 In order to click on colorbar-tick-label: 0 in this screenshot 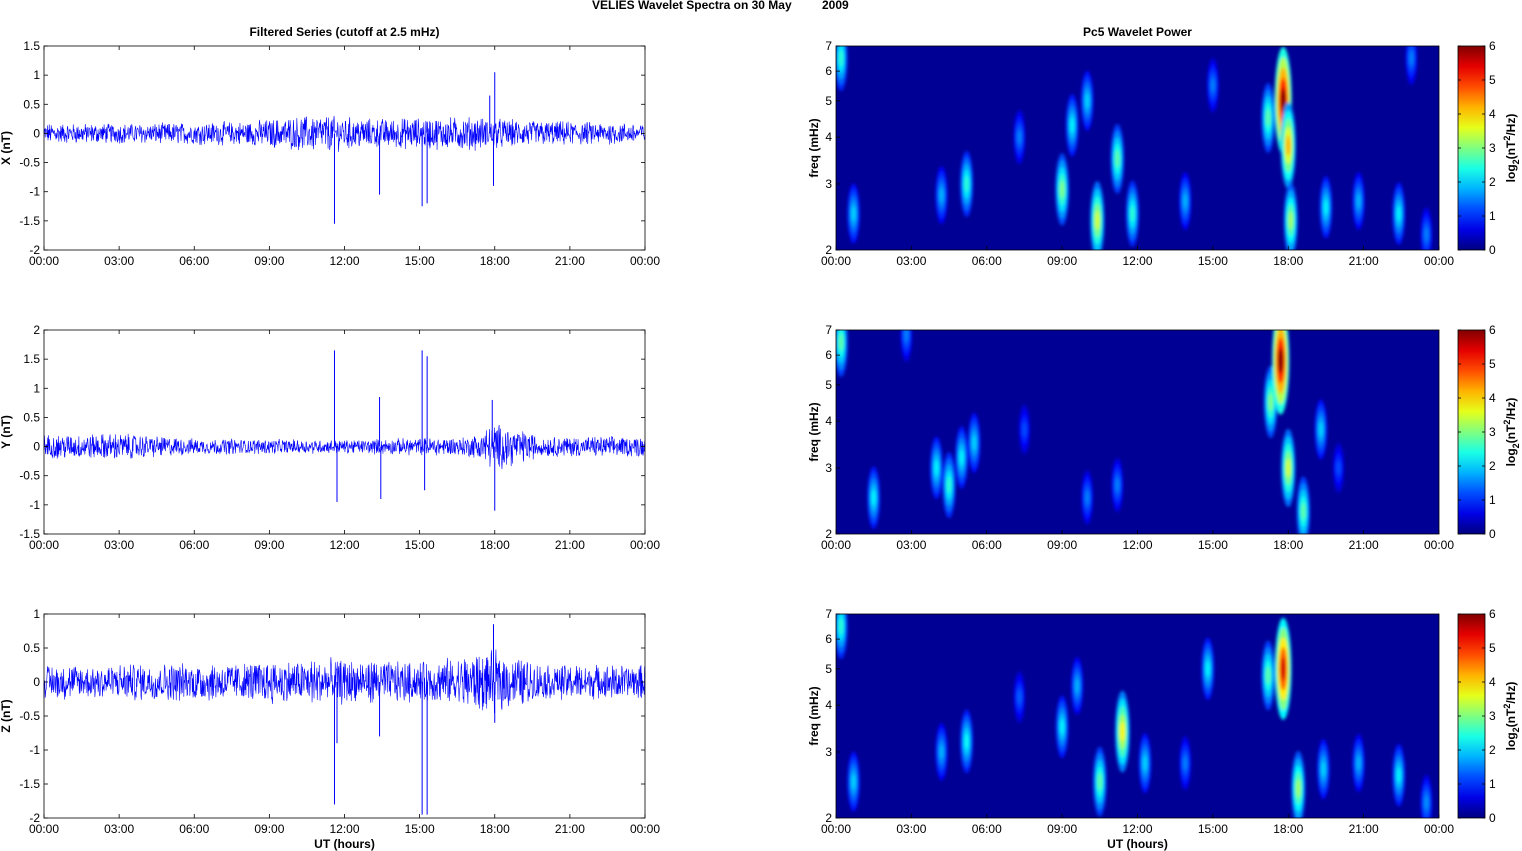, I will do `click(1492, 534)`.